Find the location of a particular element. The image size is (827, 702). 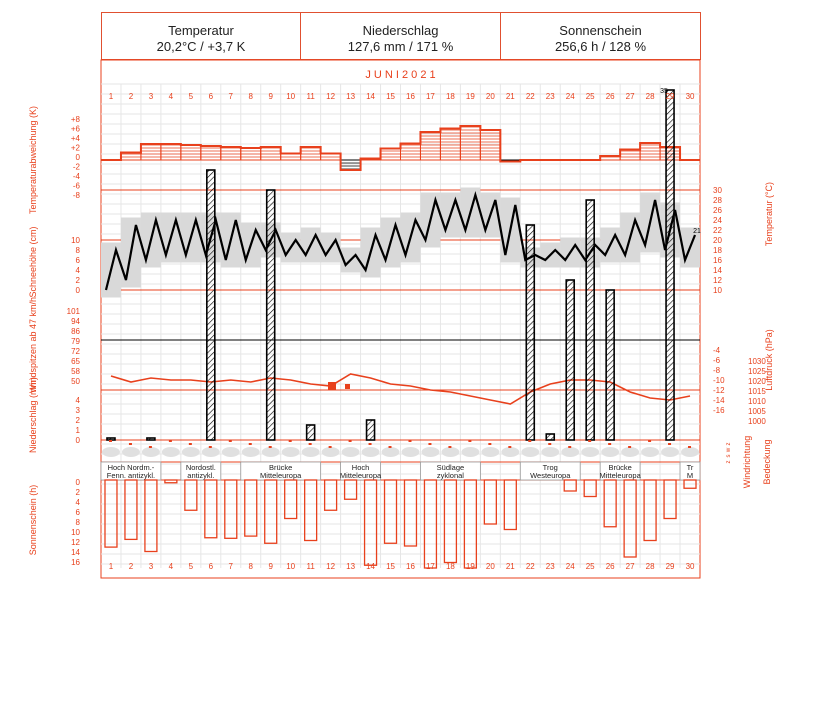

weather-type-label: Hoch Nordm.- is located at coordinates (131, 467).